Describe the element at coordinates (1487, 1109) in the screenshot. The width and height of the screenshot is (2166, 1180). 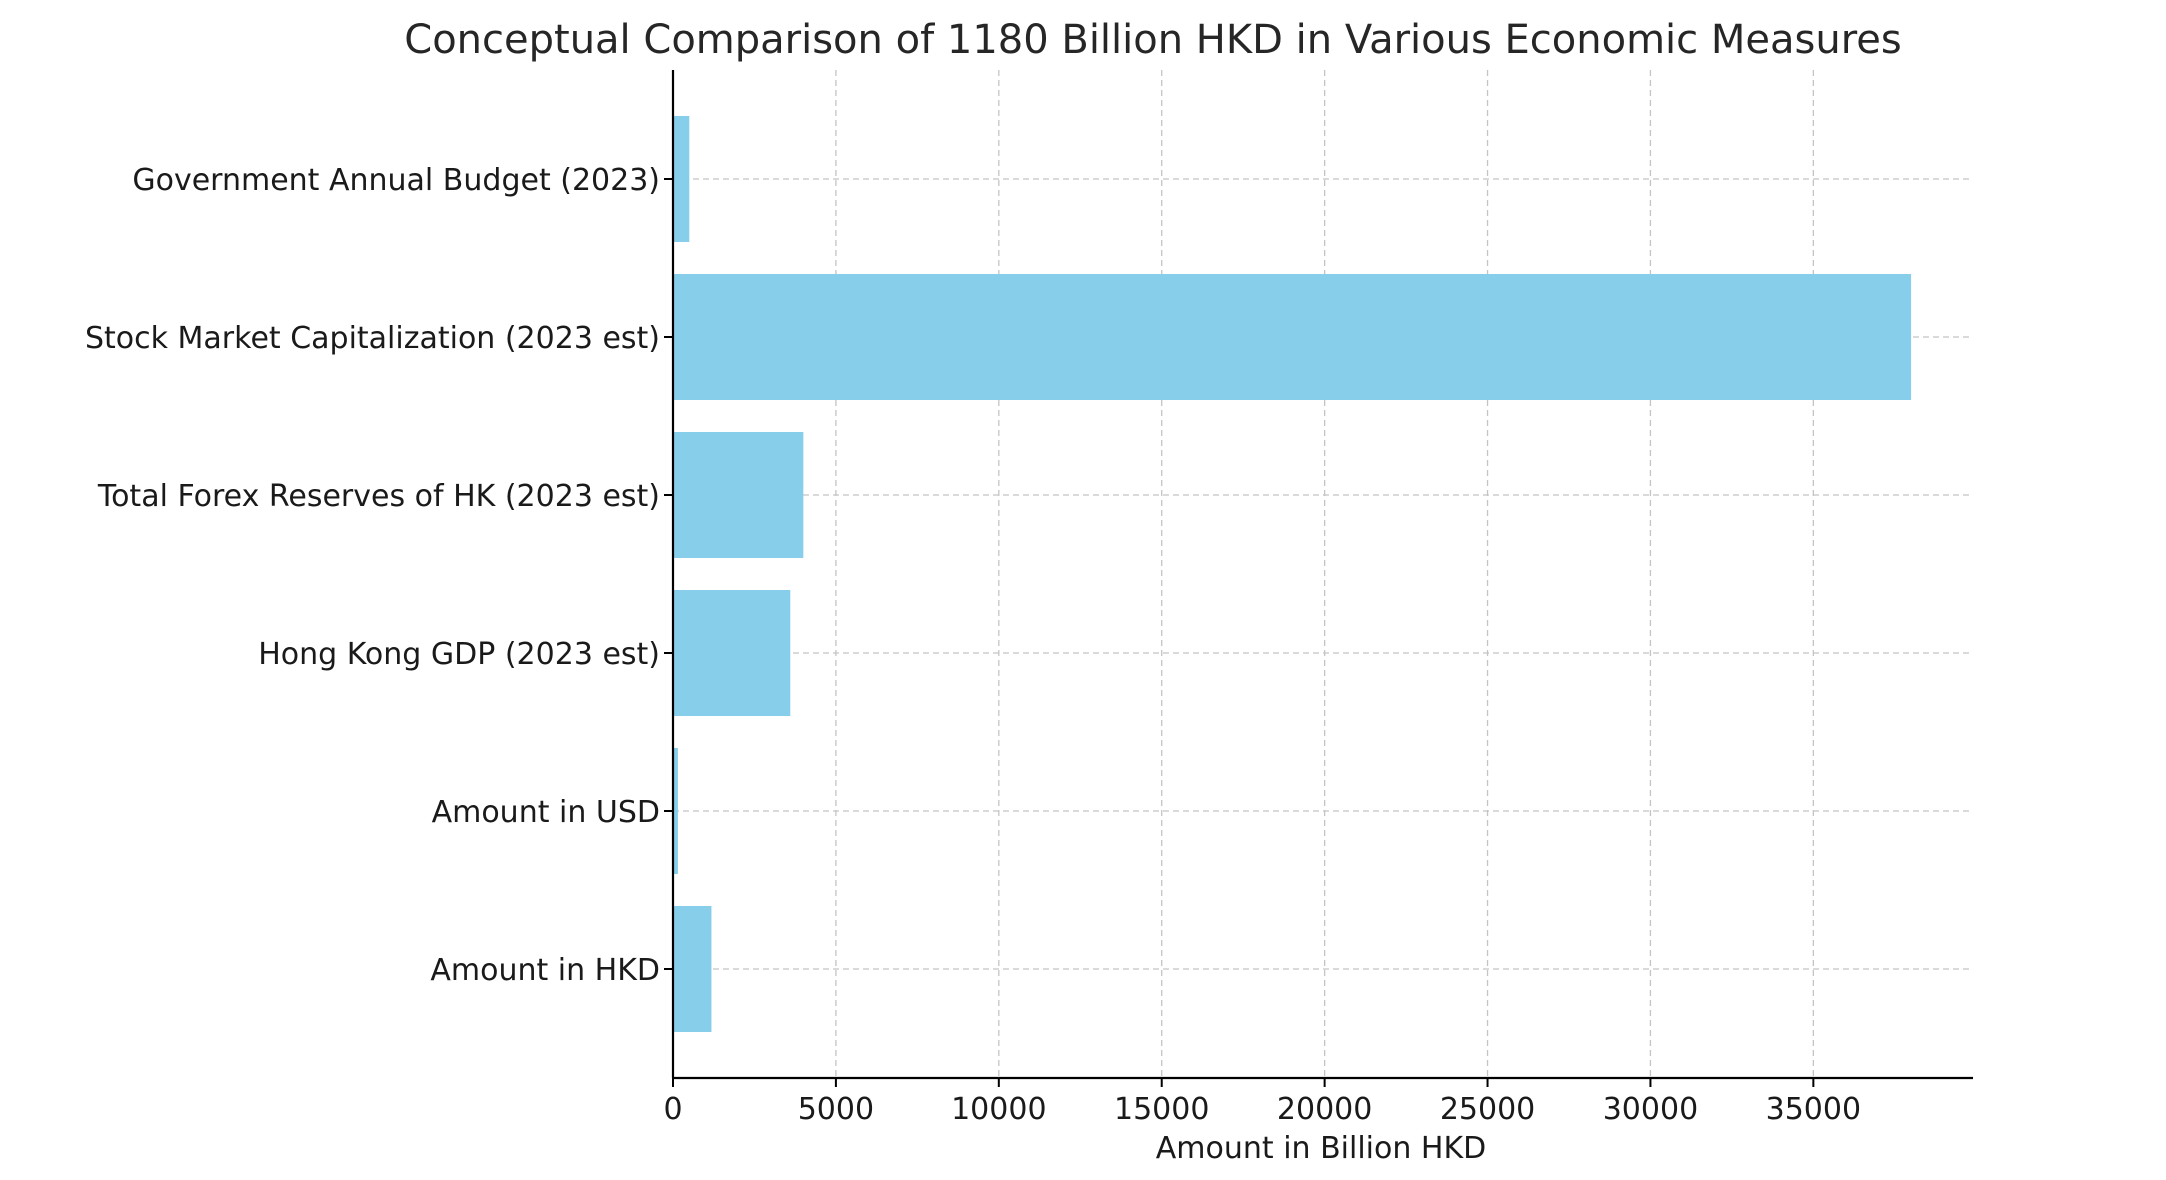
I see `x-tick-label-5: 25000` at that location.